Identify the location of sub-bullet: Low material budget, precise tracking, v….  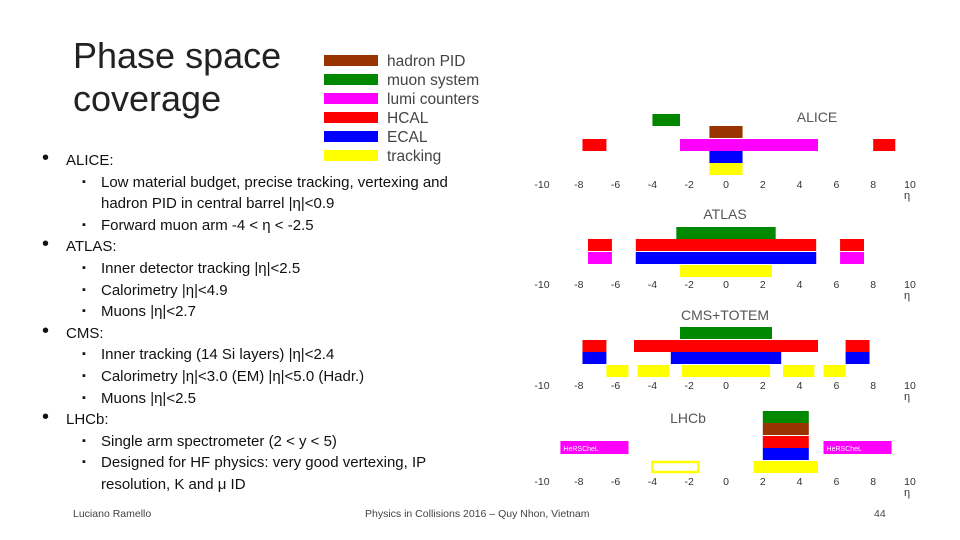
(262, 193).